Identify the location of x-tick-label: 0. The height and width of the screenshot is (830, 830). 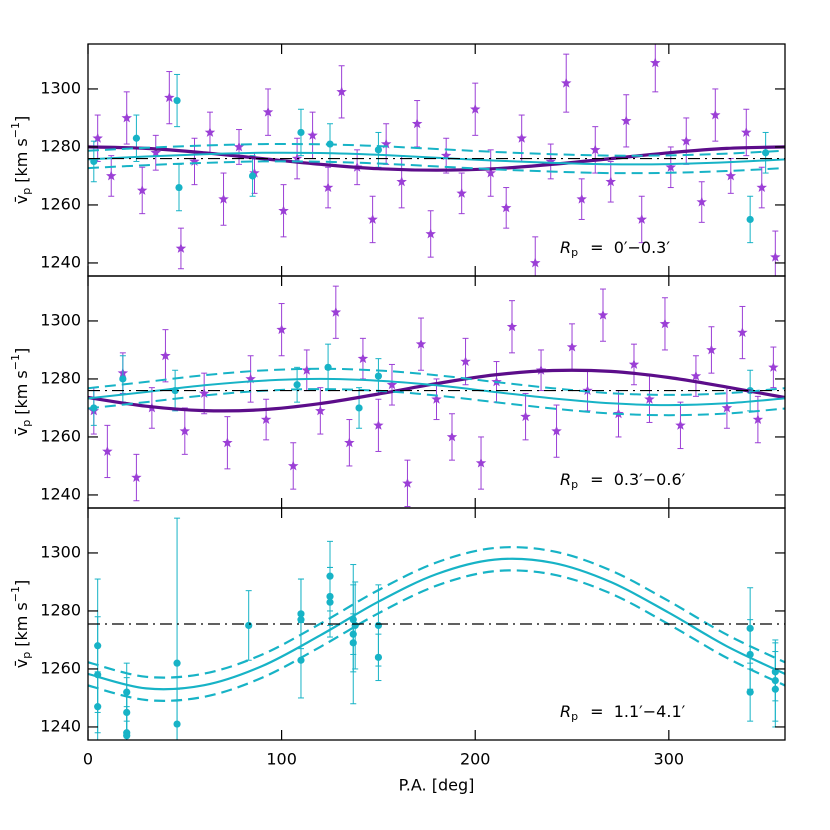
(88, 759).